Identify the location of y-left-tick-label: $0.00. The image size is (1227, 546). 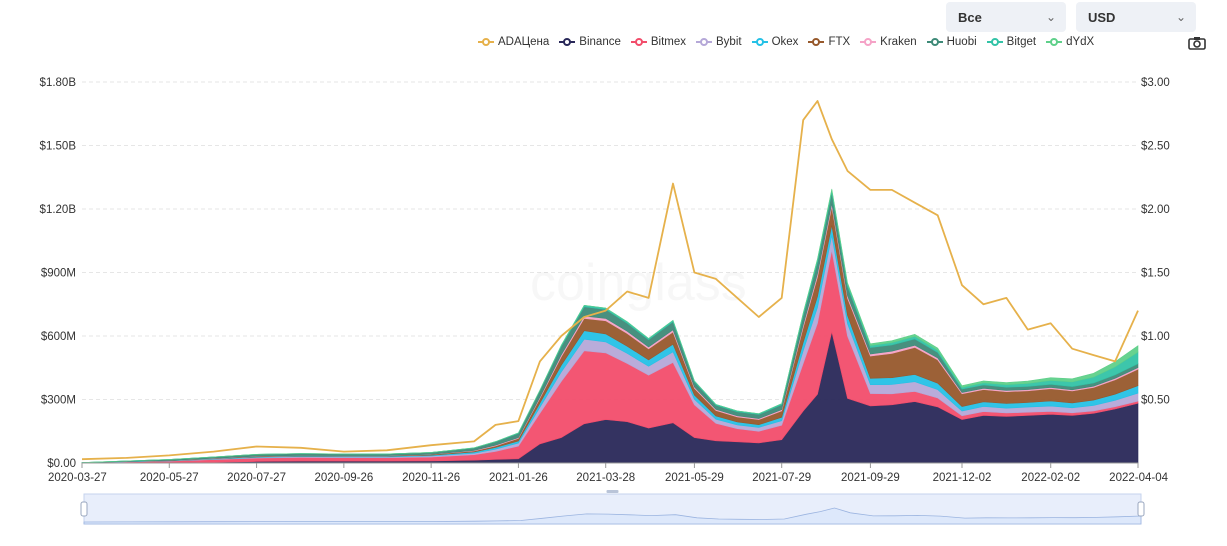
(61, 464).